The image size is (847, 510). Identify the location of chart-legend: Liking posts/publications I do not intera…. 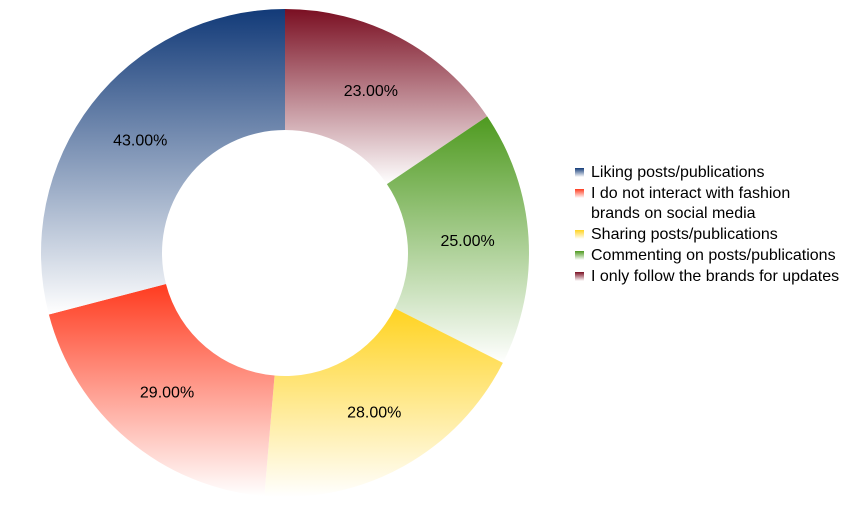
(707, 225).